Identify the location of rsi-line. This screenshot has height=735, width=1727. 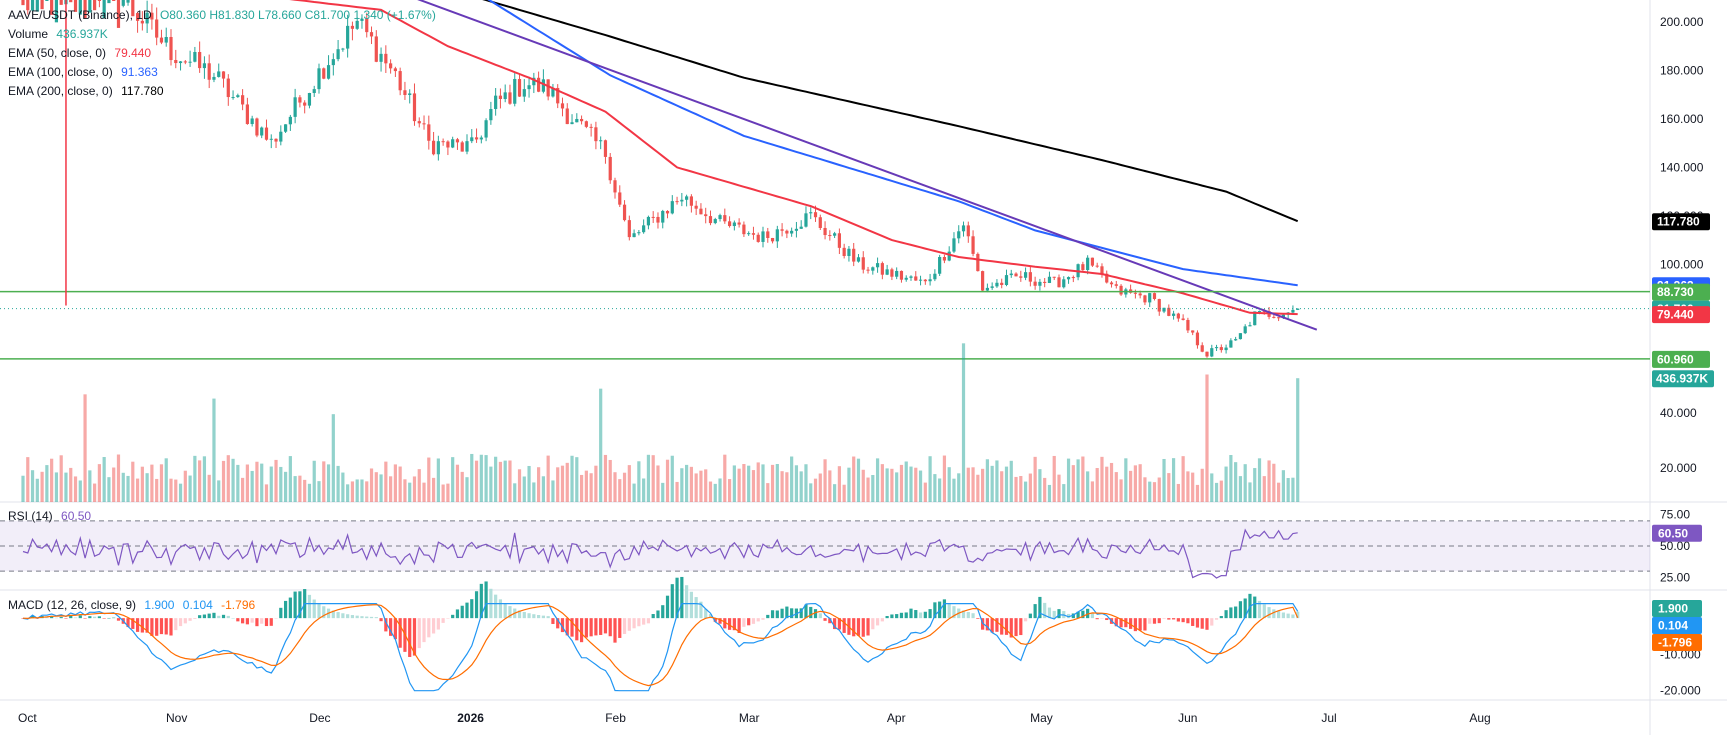
(660, 553).